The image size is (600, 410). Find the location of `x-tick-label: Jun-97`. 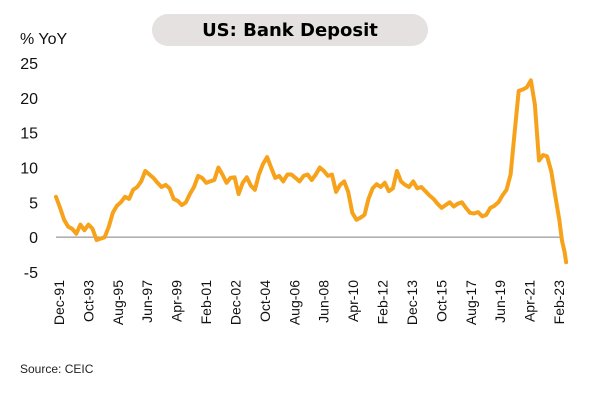

x-tick-label: Jun-97 is located at coordinates (147, 301).